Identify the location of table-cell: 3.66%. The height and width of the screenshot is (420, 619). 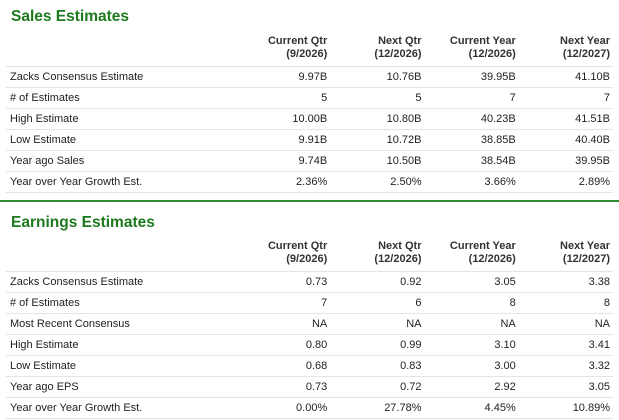
(471, 182).